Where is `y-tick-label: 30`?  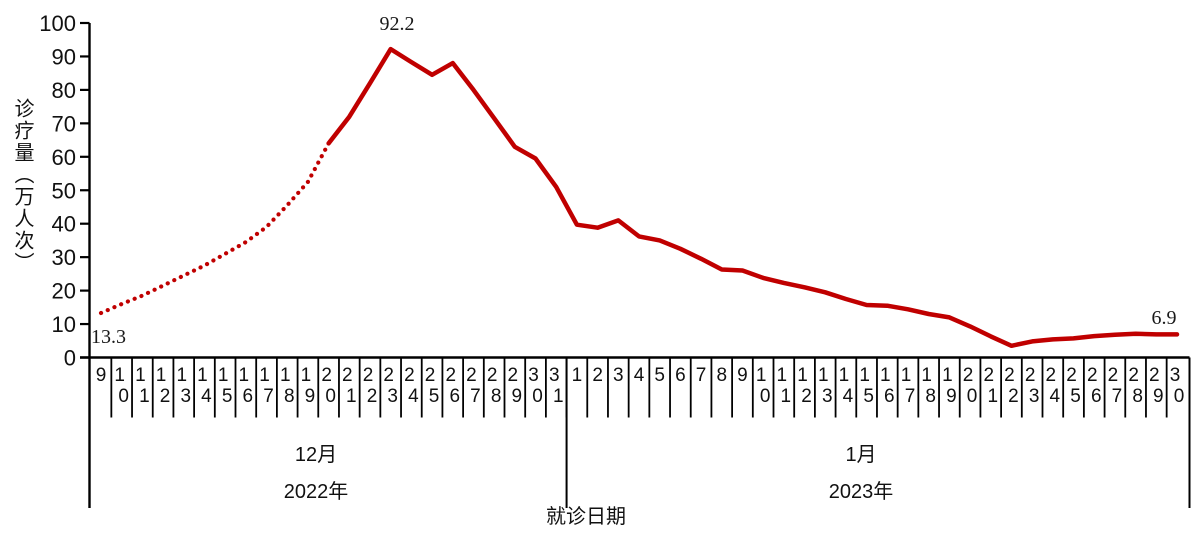
y-tick-label: 30 is located at coordinates (64, 257).